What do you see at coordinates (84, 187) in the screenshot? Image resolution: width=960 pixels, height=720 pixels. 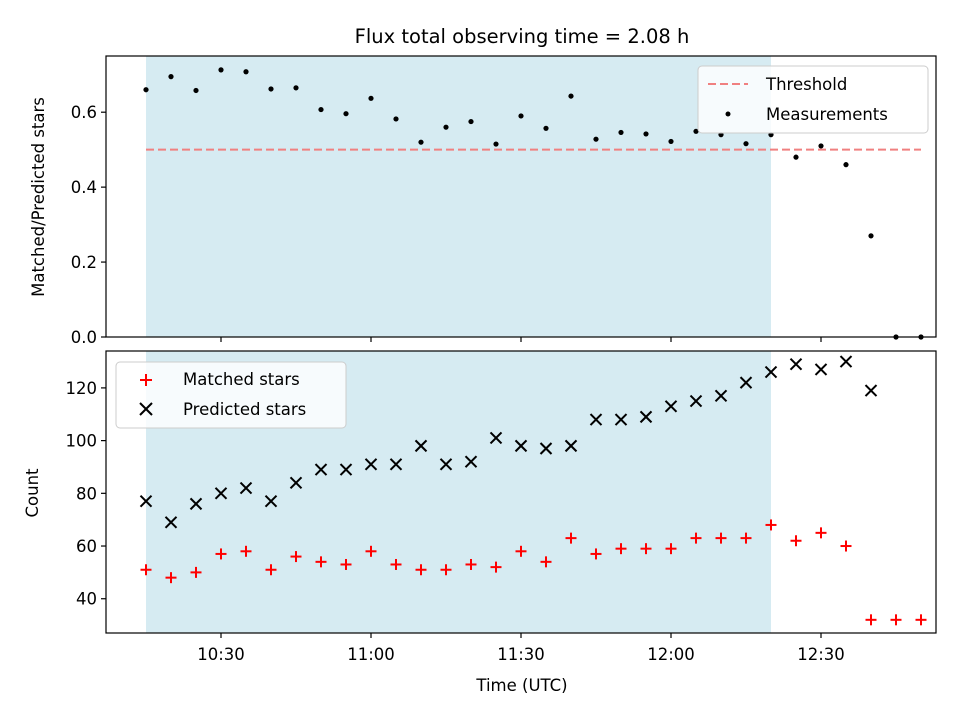 I see `y-tick-label: 0.4` at bounding box center [84, 187].